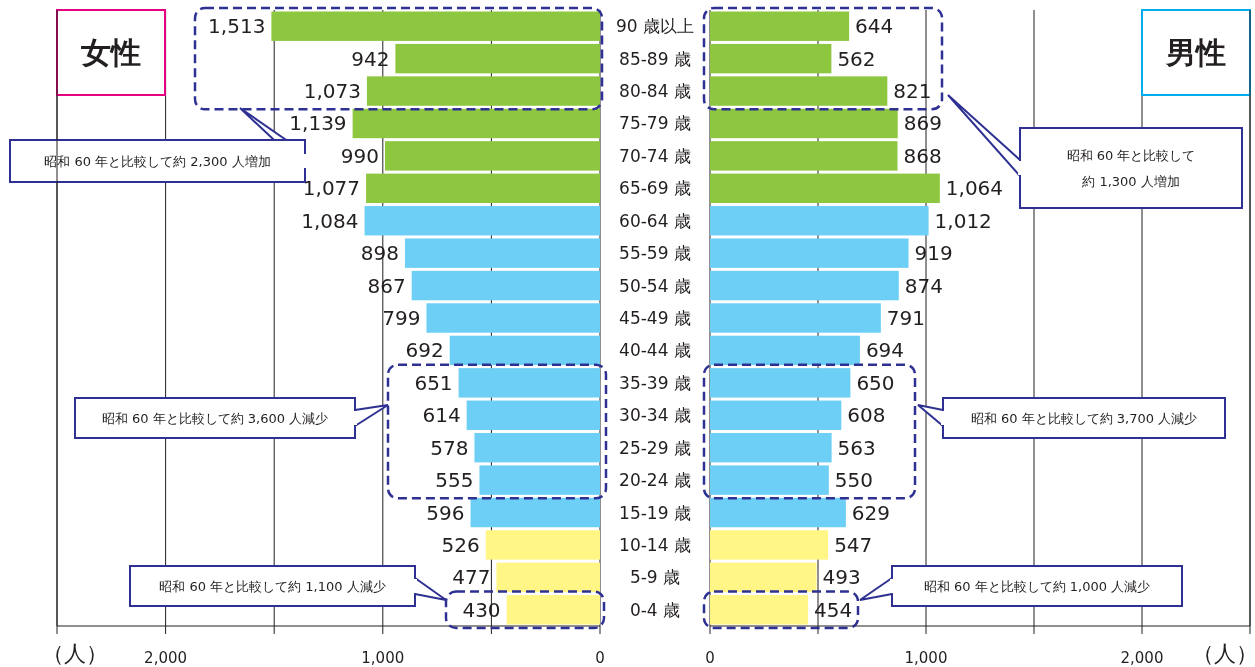  What do you see at coordinates (655, 447) in the screenshot?
I see `y-tick-label: 25-29 歳` at bounding box center [655, 447].